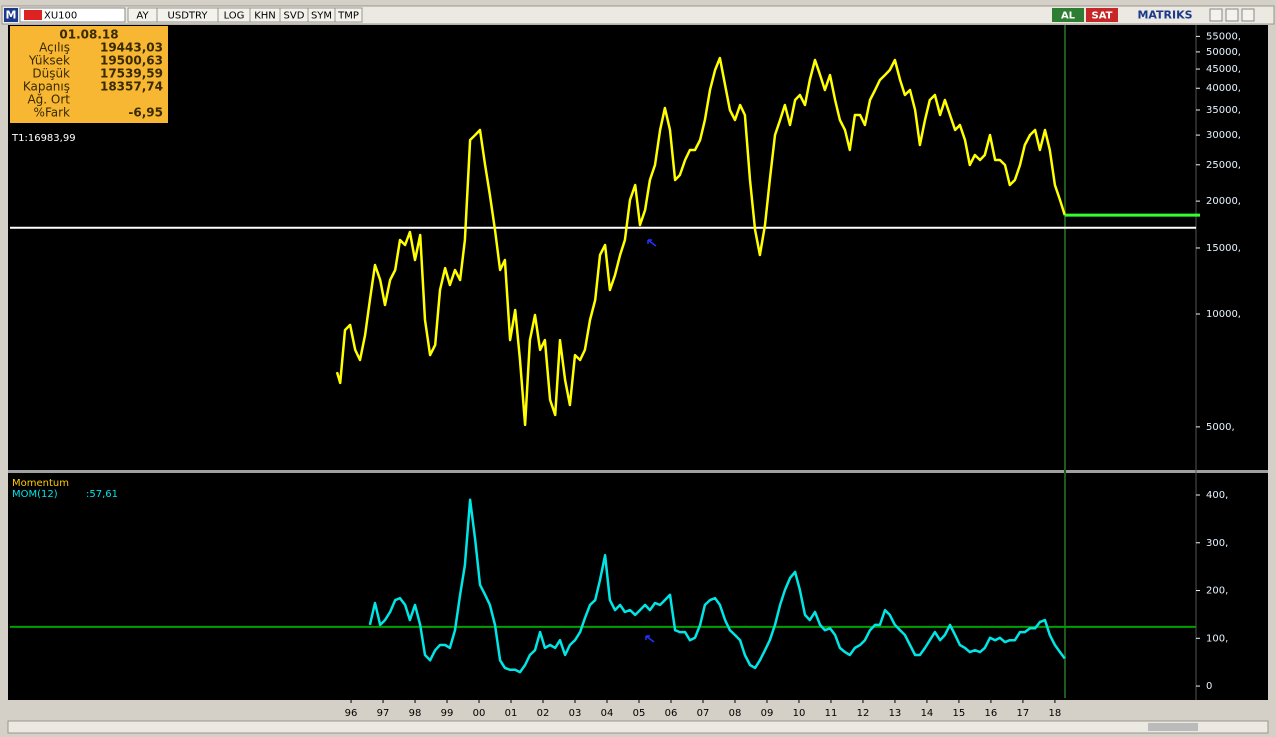 The width and height of the screenshot is (1276, 737). I want to click on x-tick-label: 97, so click(383, 713).